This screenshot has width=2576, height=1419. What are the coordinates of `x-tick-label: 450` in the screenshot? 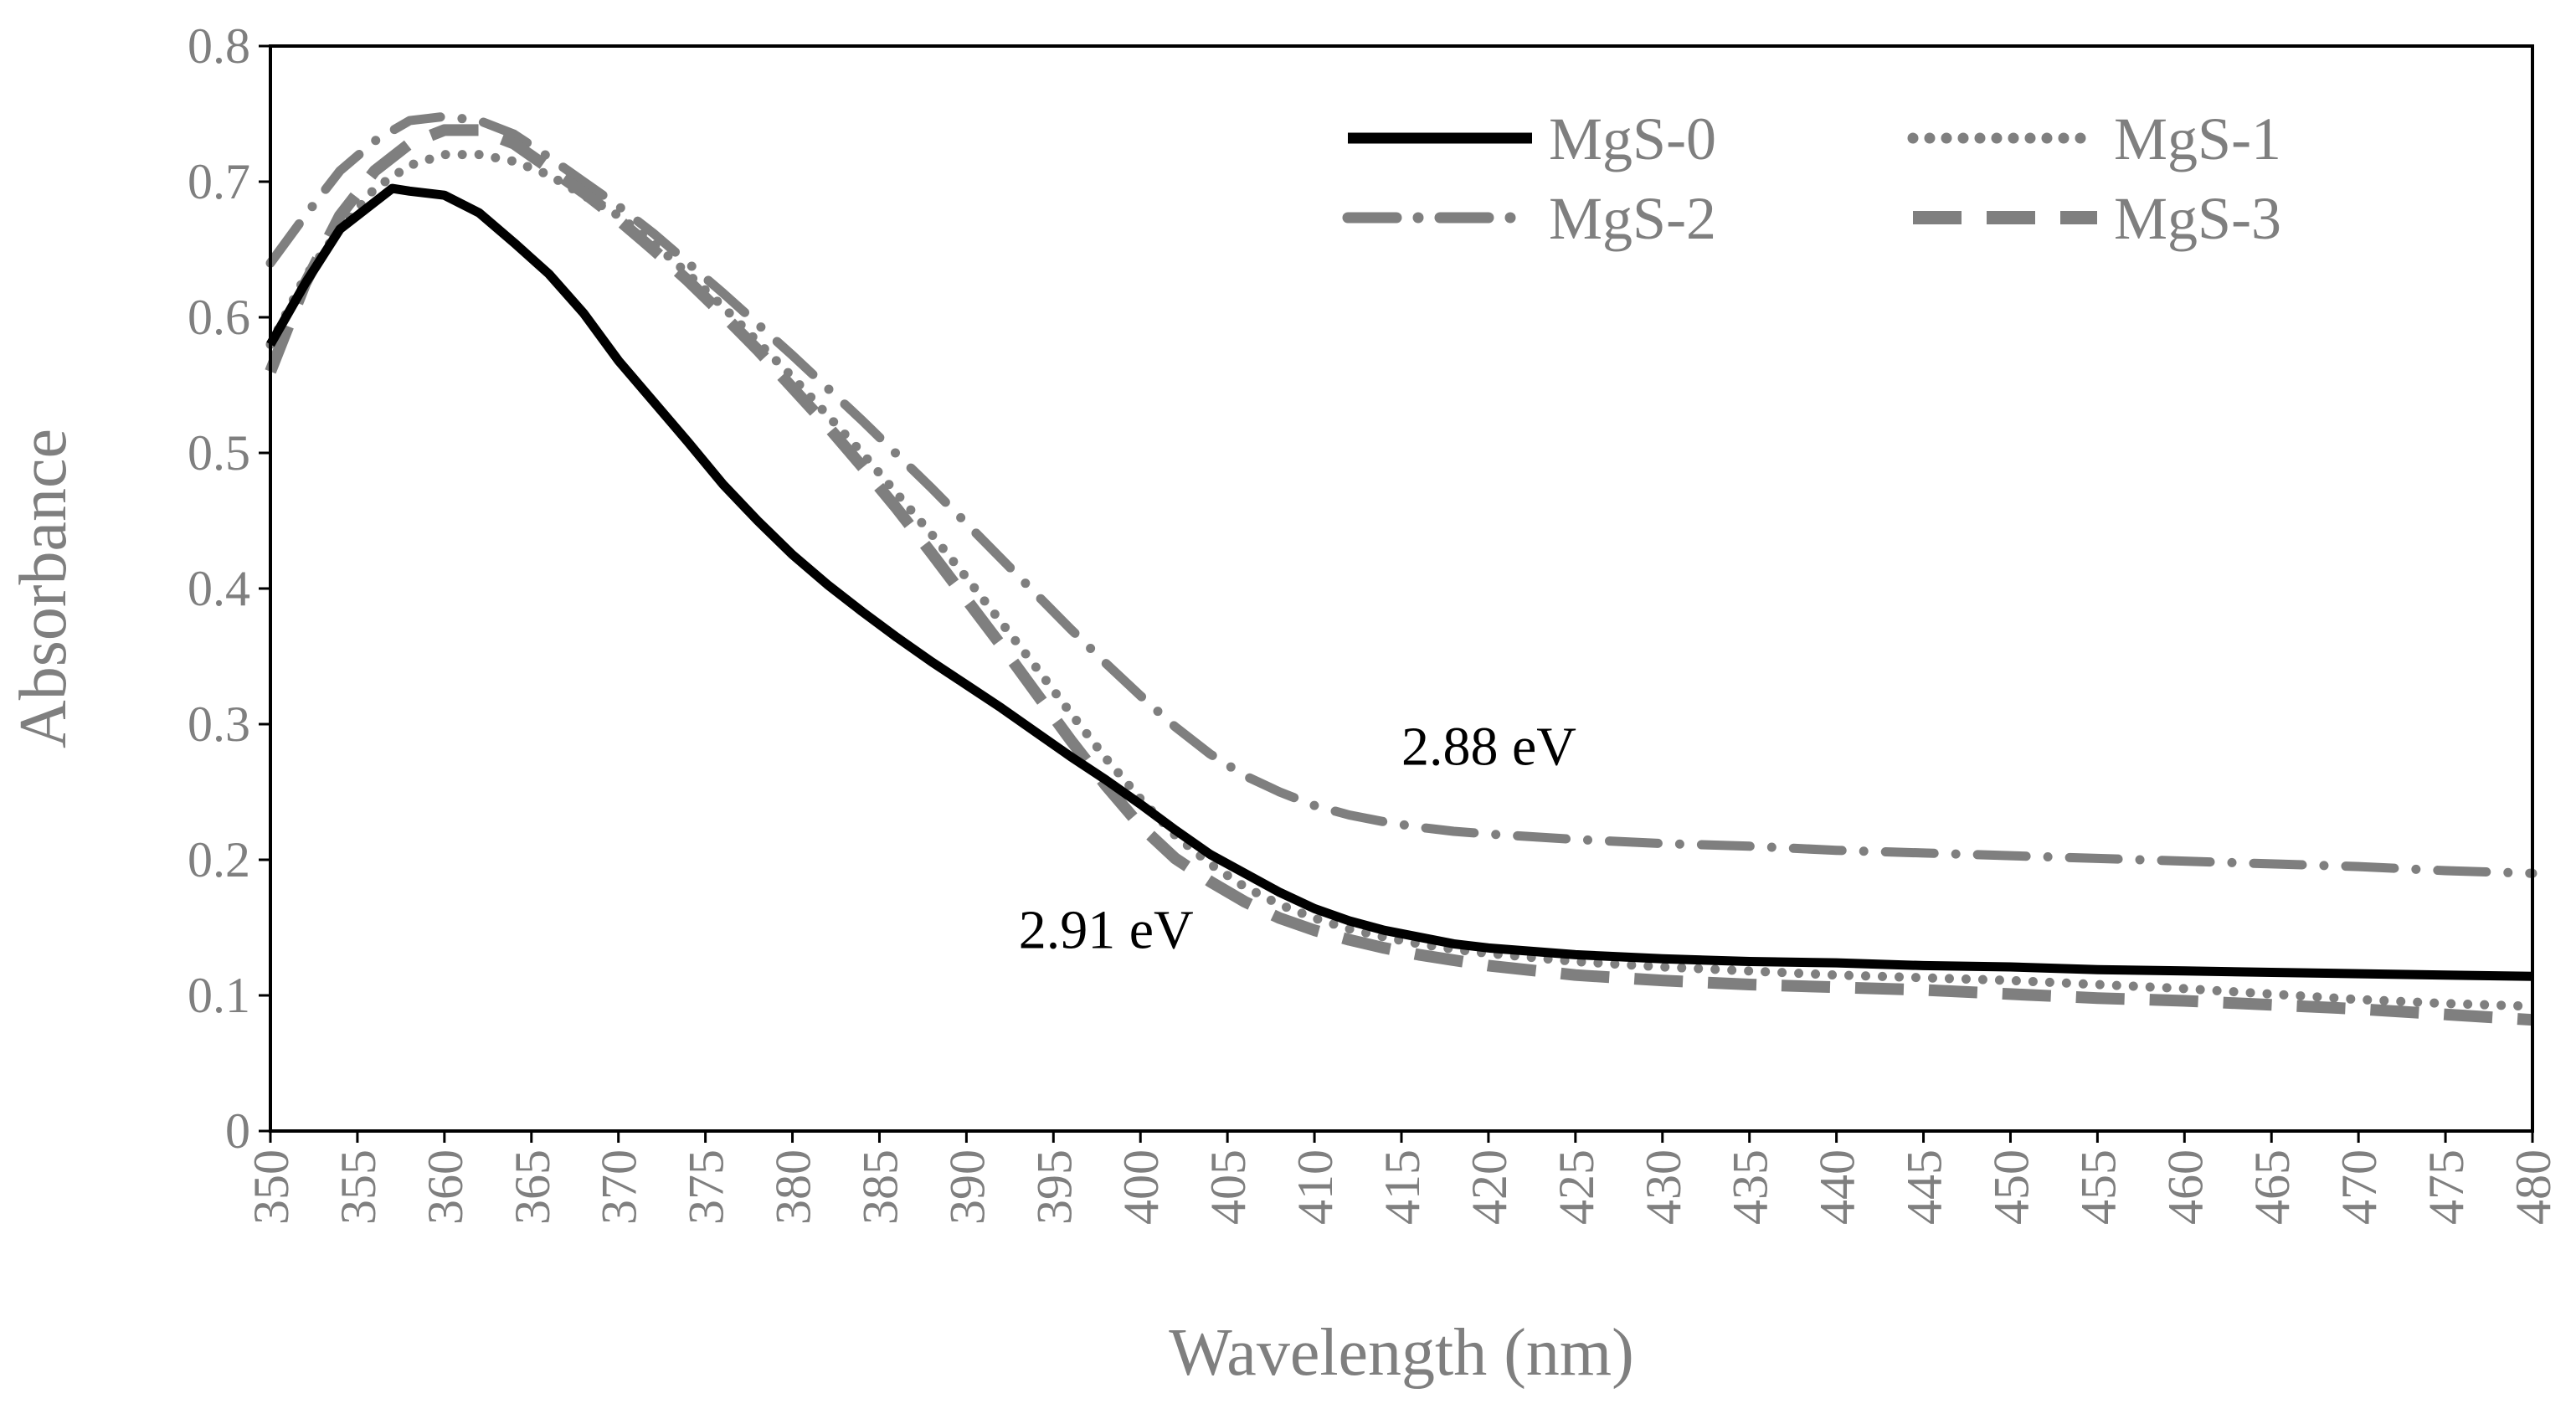 It's located at (2011, 1187).